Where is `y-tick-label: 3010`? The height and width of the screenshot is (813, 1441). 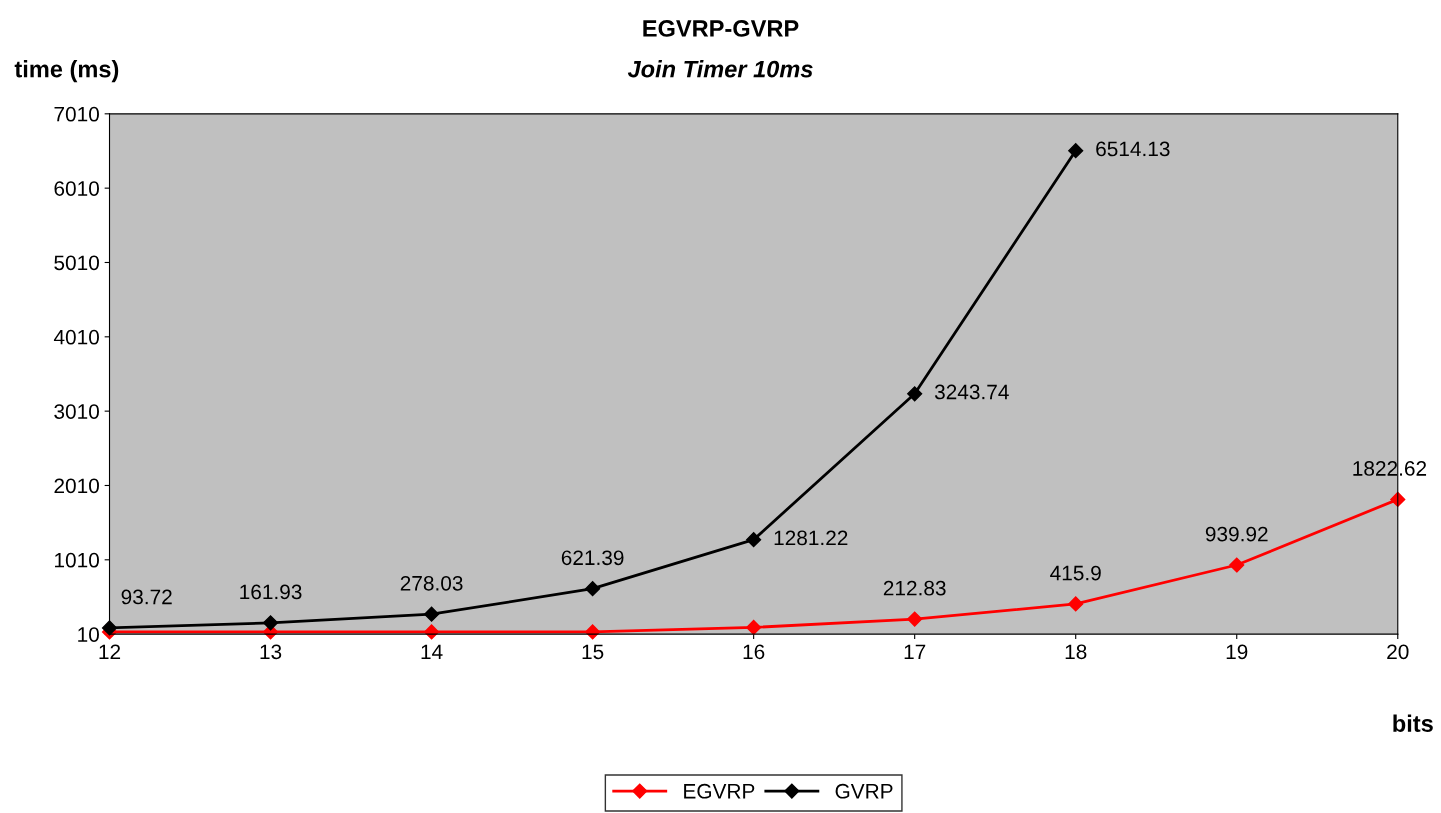
y-tick-label: 3010 is located at coordinates (76, 411).